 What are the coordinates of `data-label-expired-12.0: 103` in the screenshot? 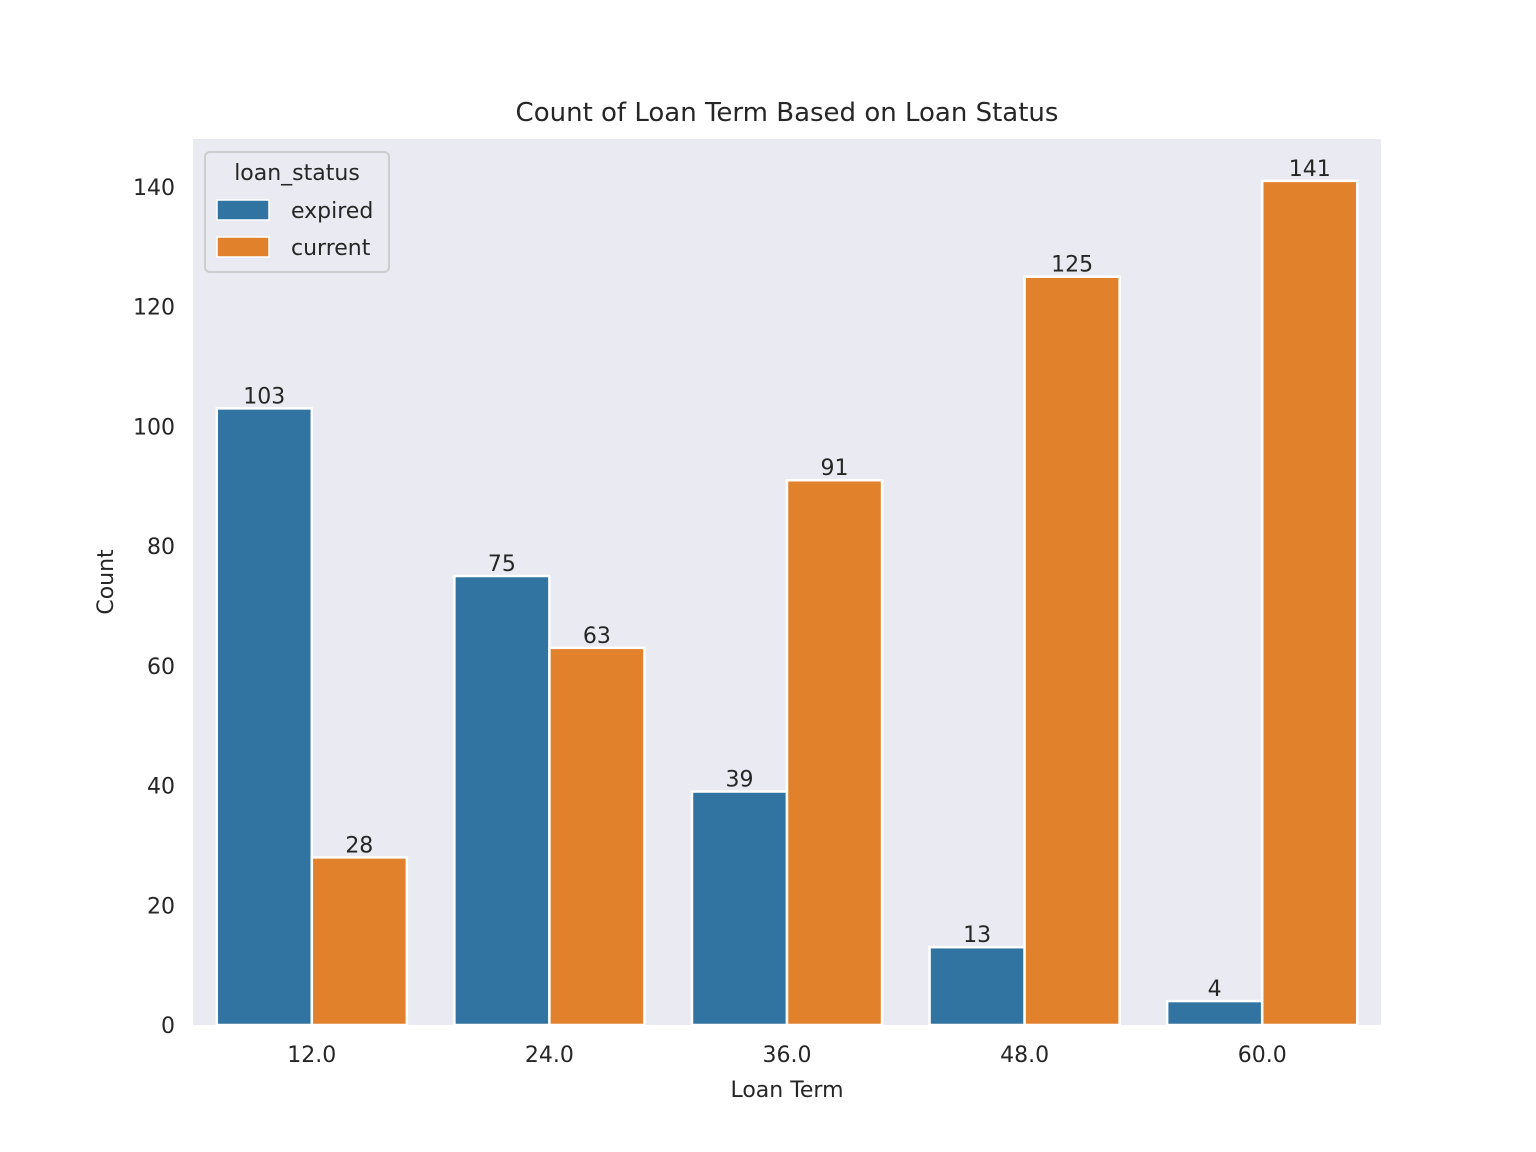 It's located at (264, 396).